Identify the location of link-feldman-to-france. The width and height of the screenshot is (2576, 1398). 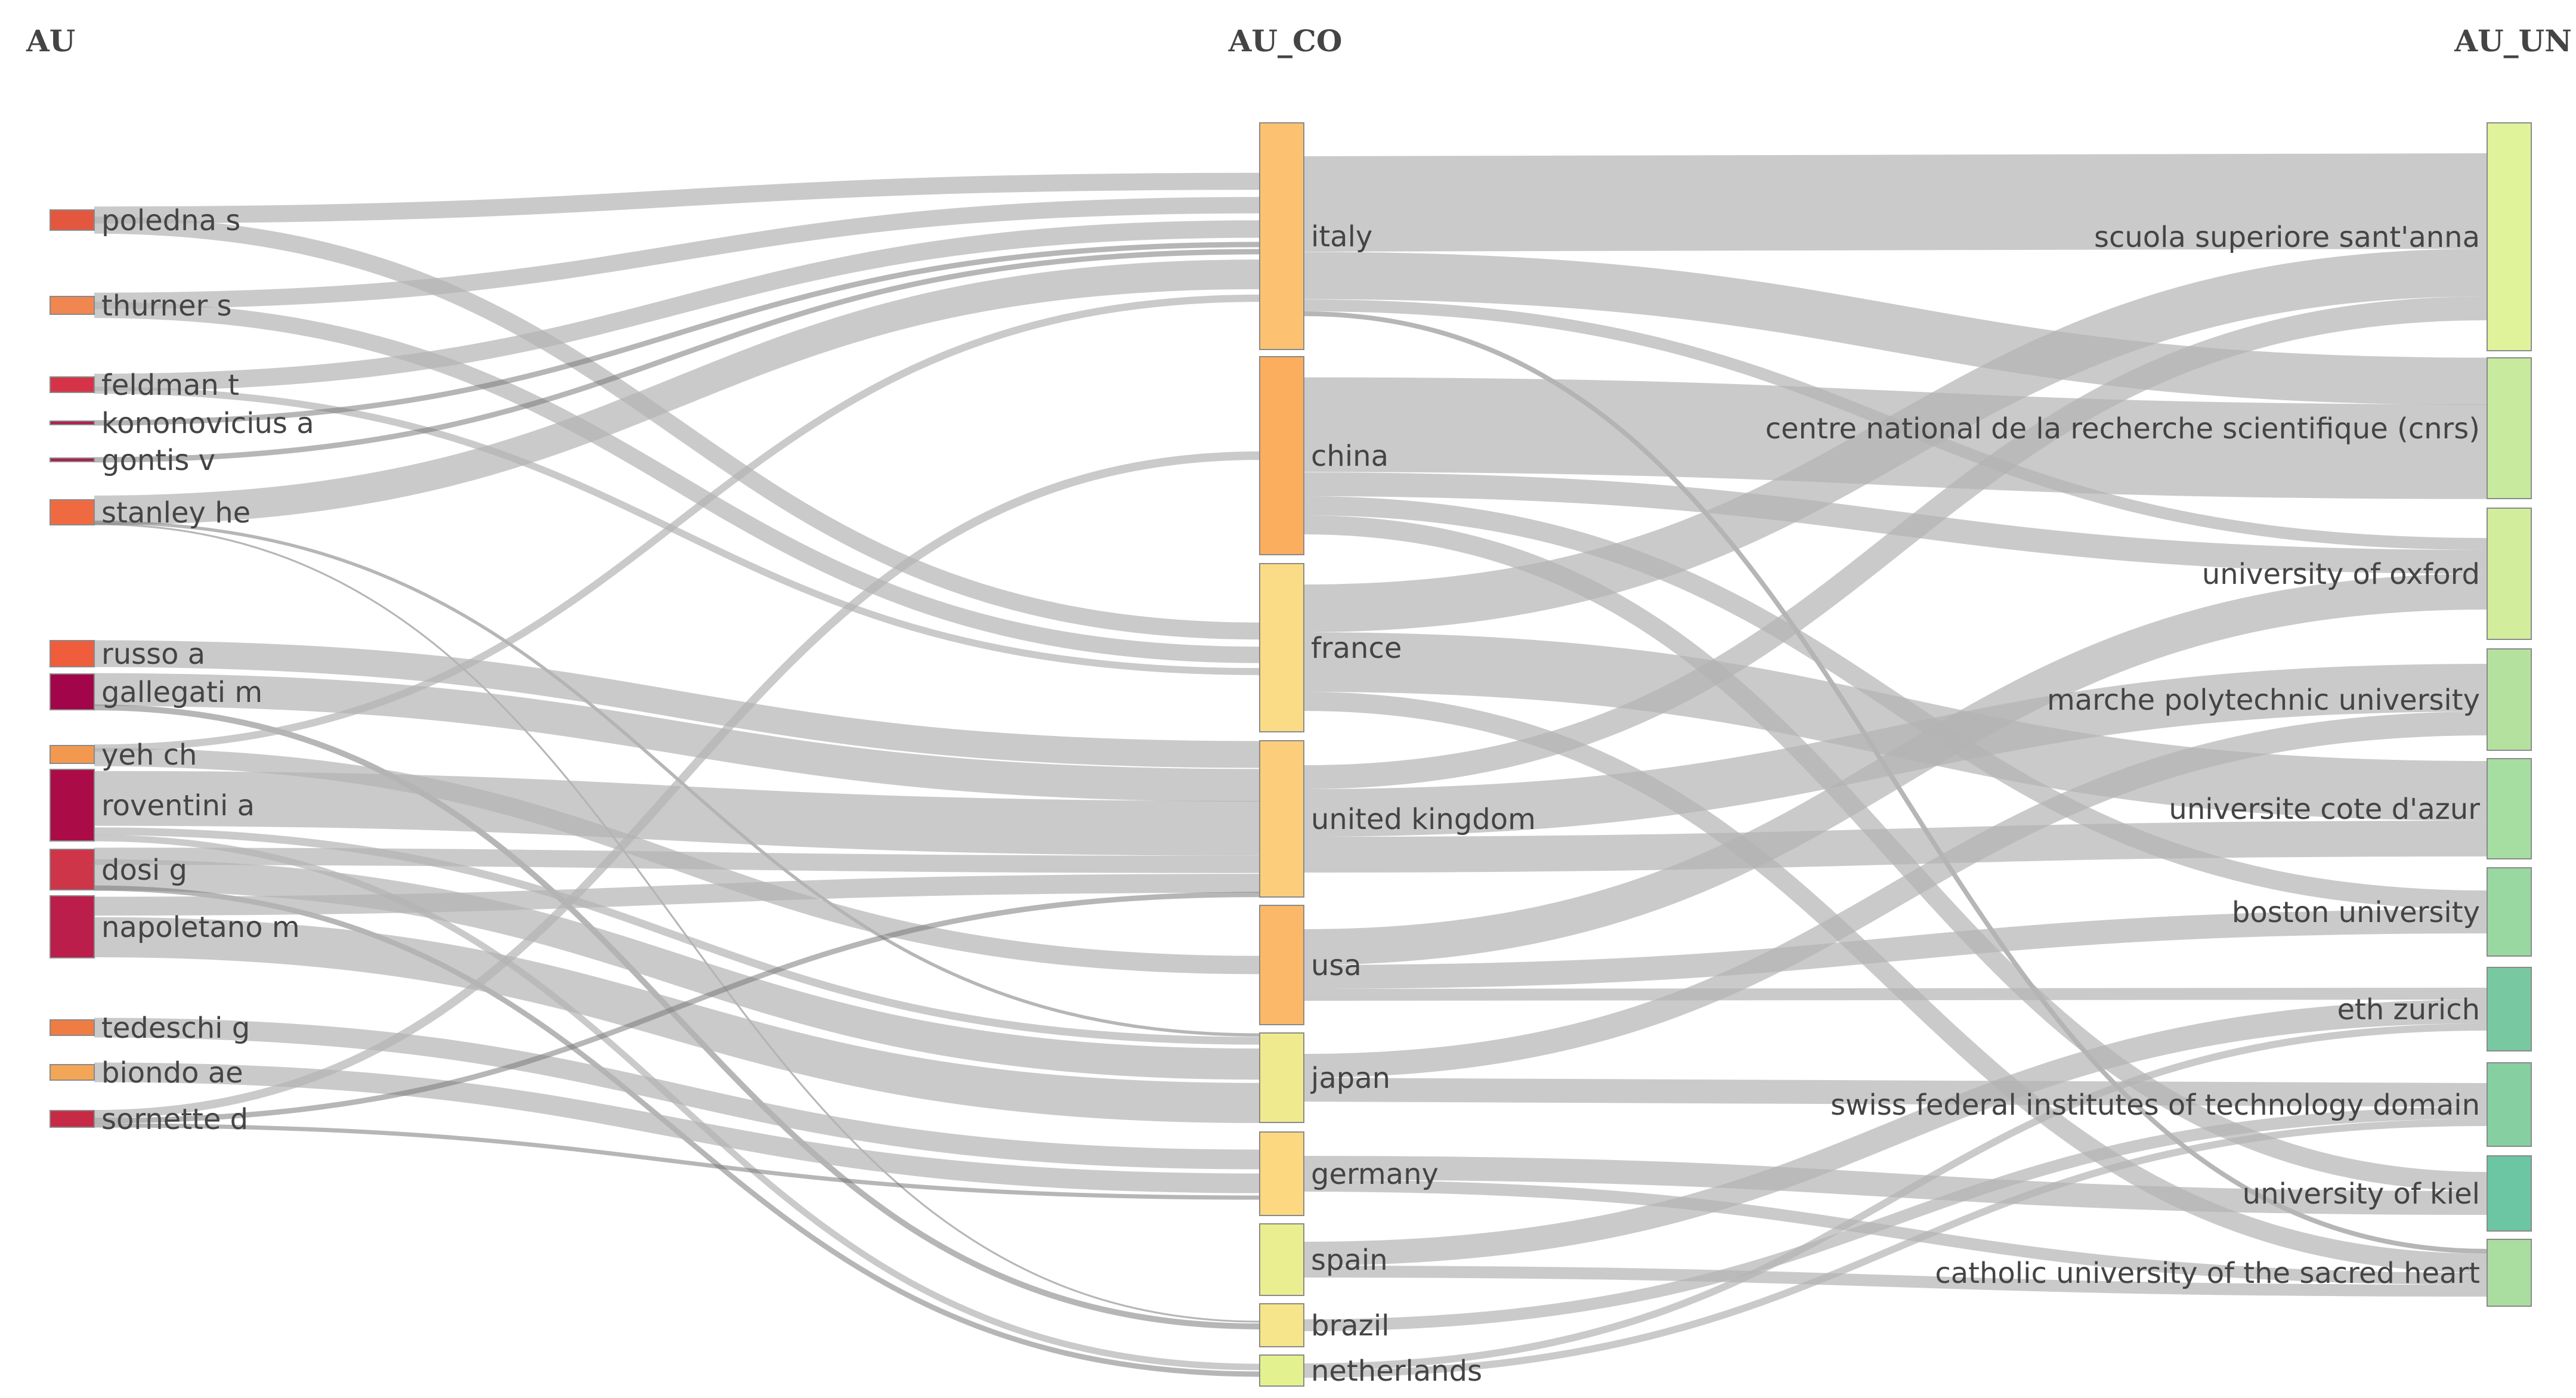
(677, 530).